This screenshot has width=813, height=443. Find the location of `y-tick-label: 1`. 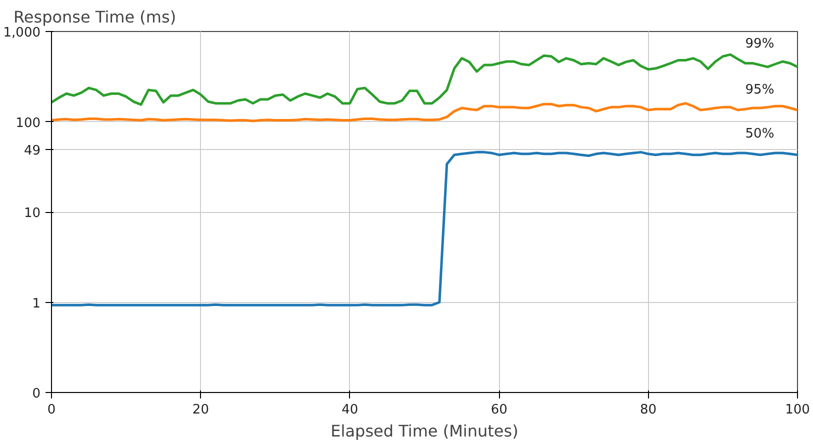

y-tick-label: 1 is located at coordinates (36, 304).